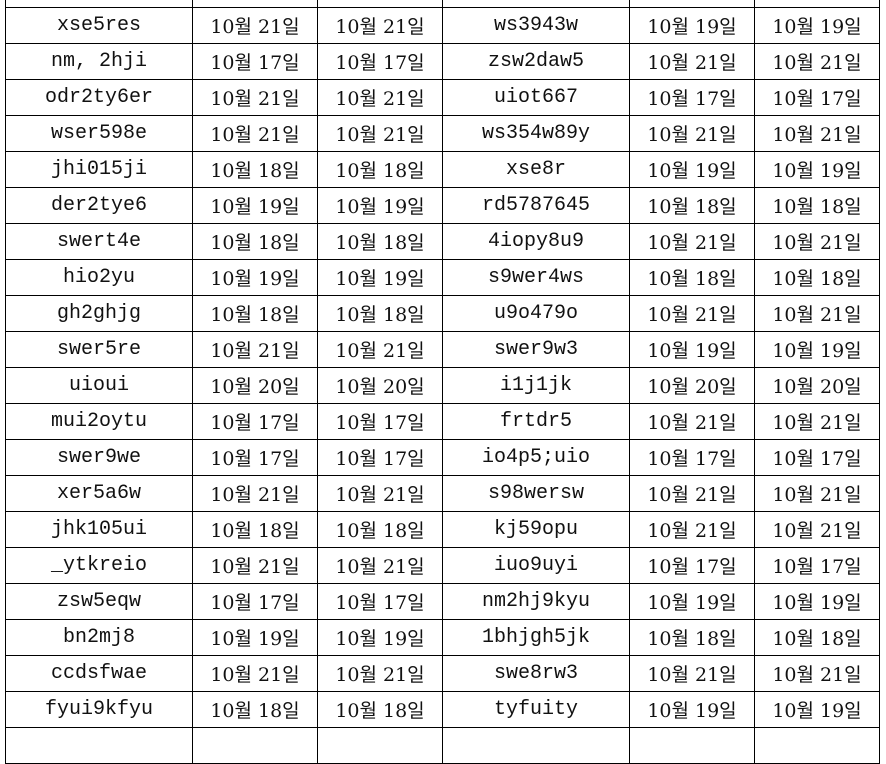 The width and height of the screenshot is (886, 764). I want to click on name-cell: fyui9kfyu, so click(99, 709).